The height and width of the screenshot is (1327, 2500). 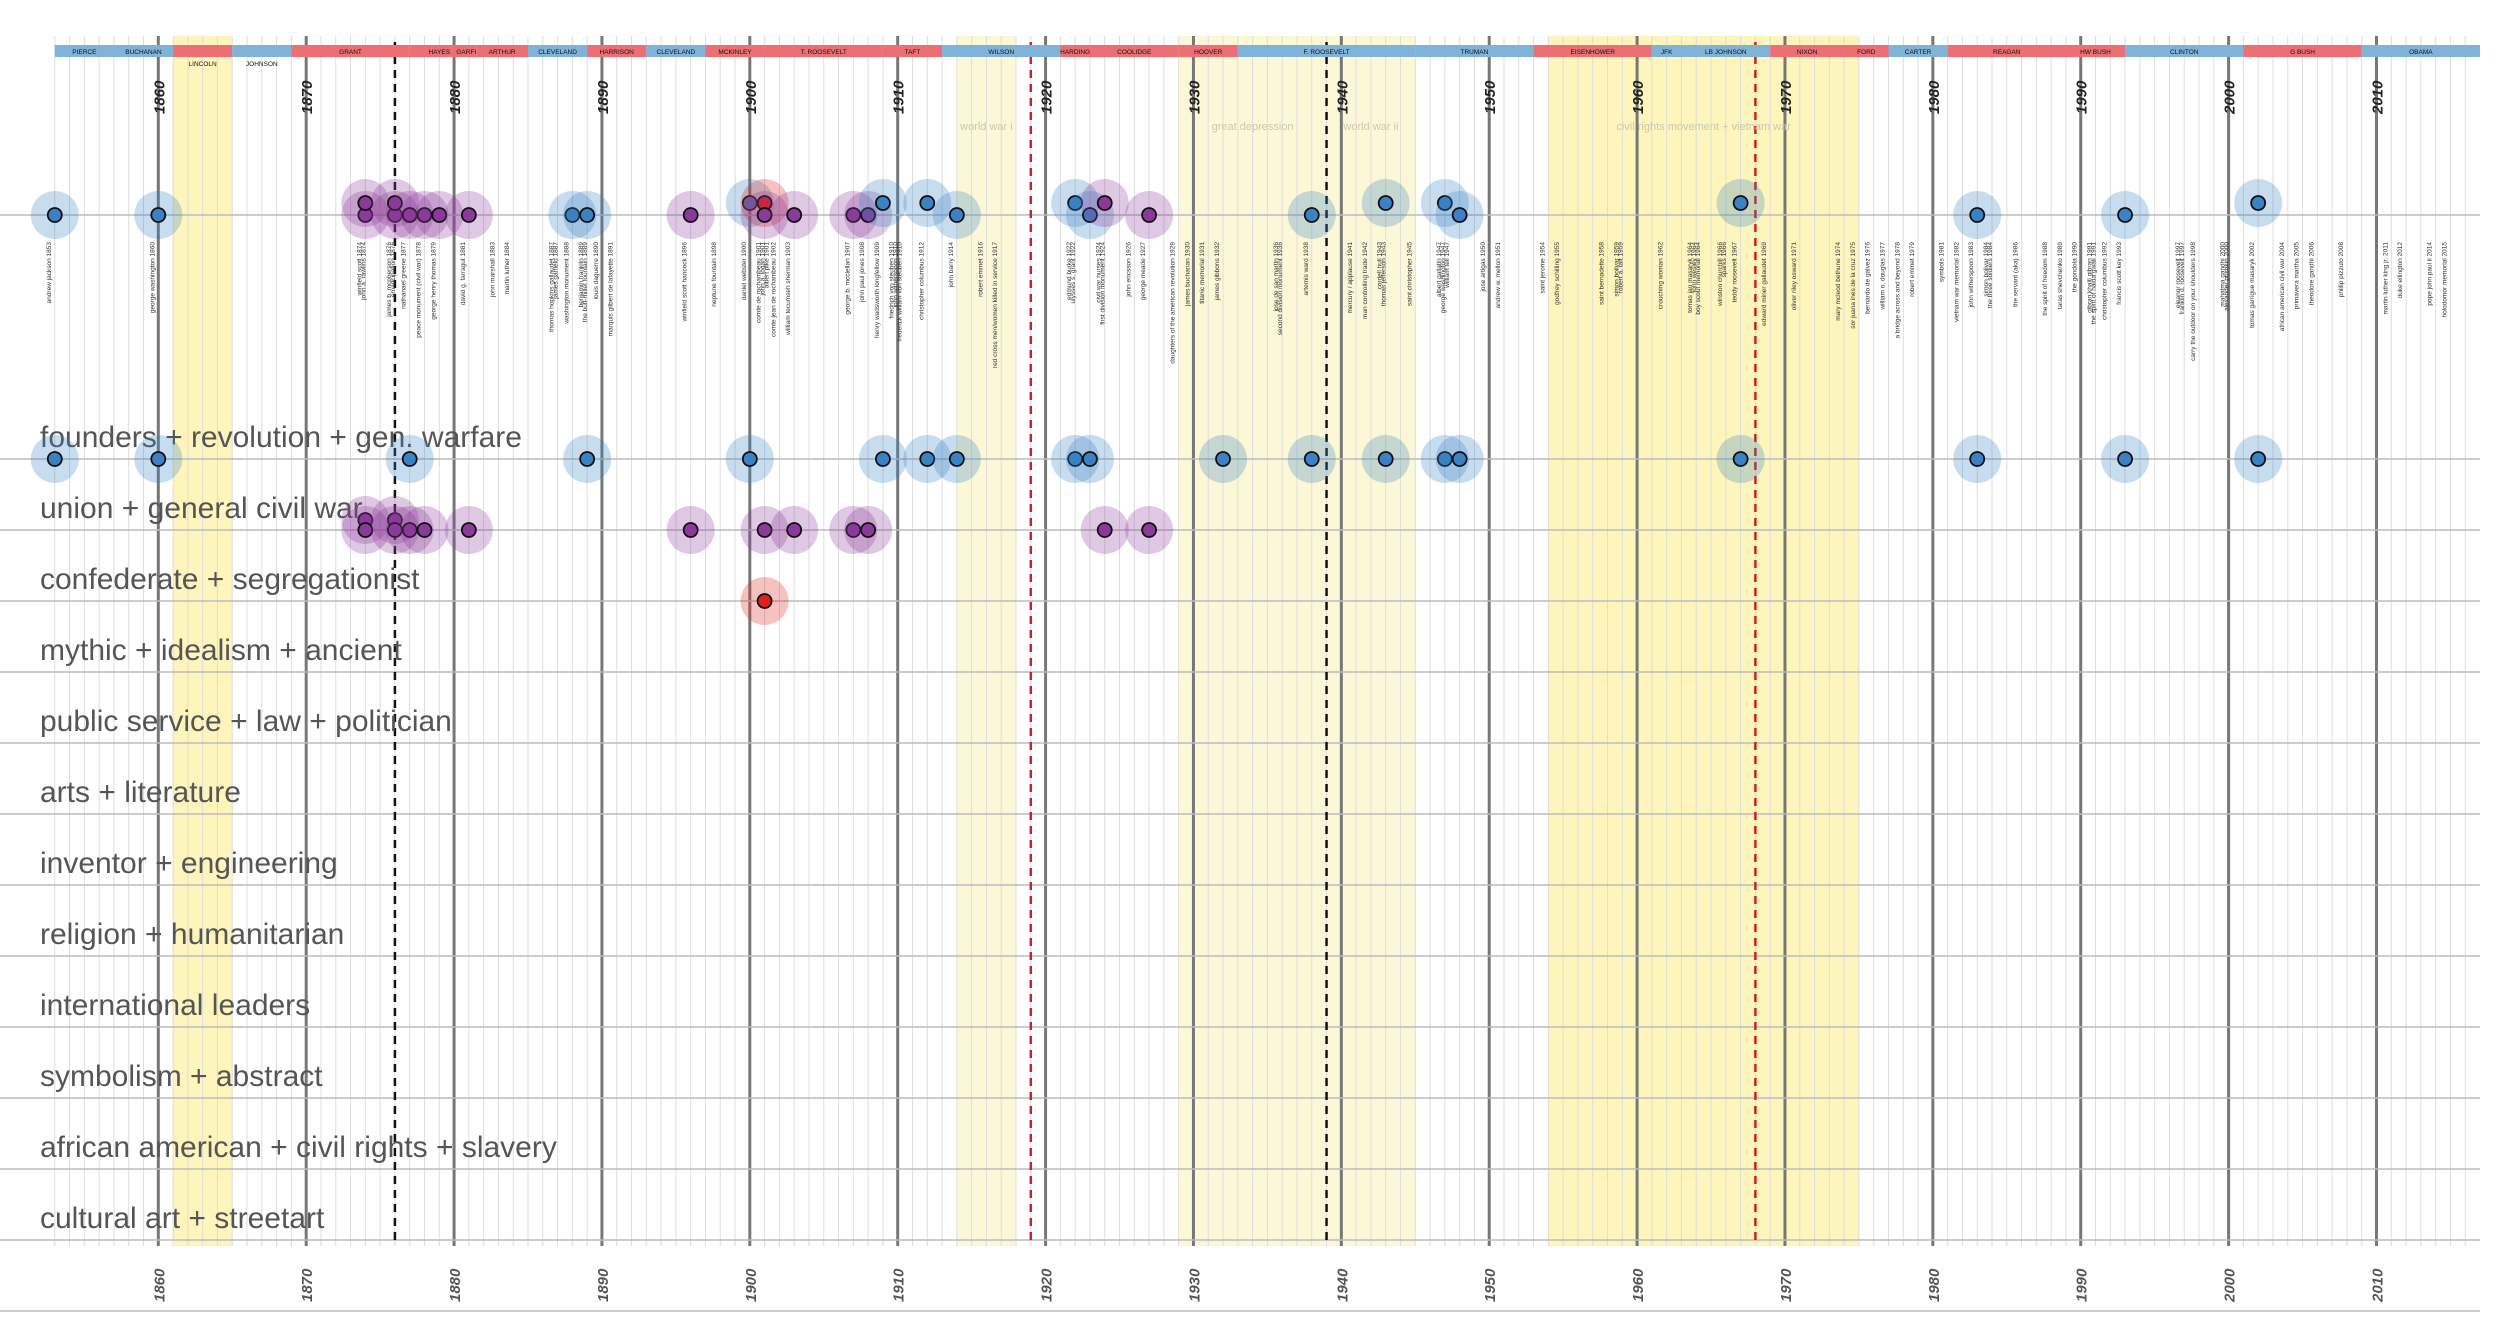 I want to click on president-name: JFK, so click(x=1667, y=52).